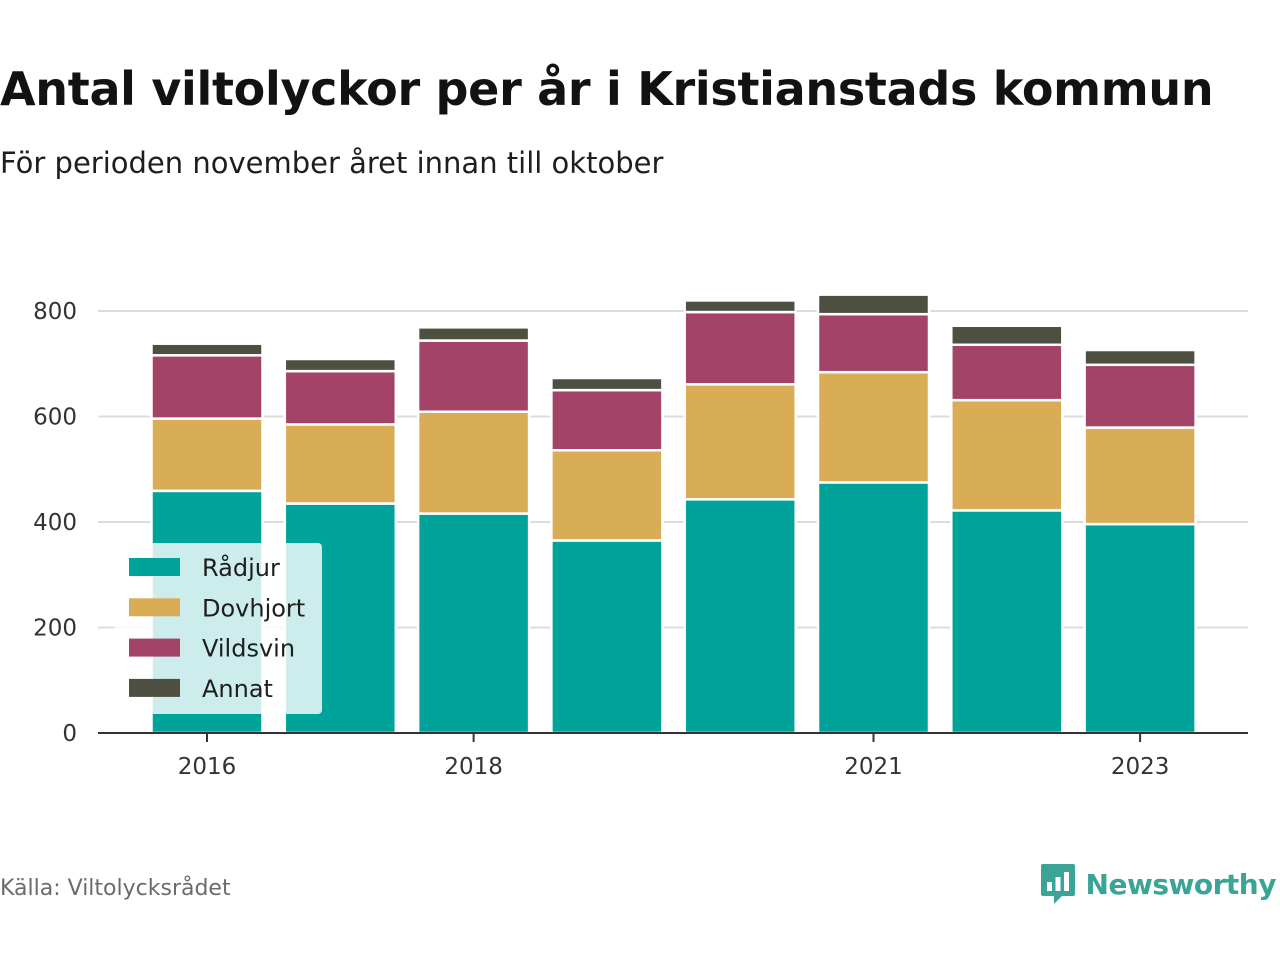 The height and width of the screenshot is (960, 1280). What do you see at coordinates (253, 608) in the screenshot?
I see `legend-label: Dovhjort` at bounding box center [253, 608].